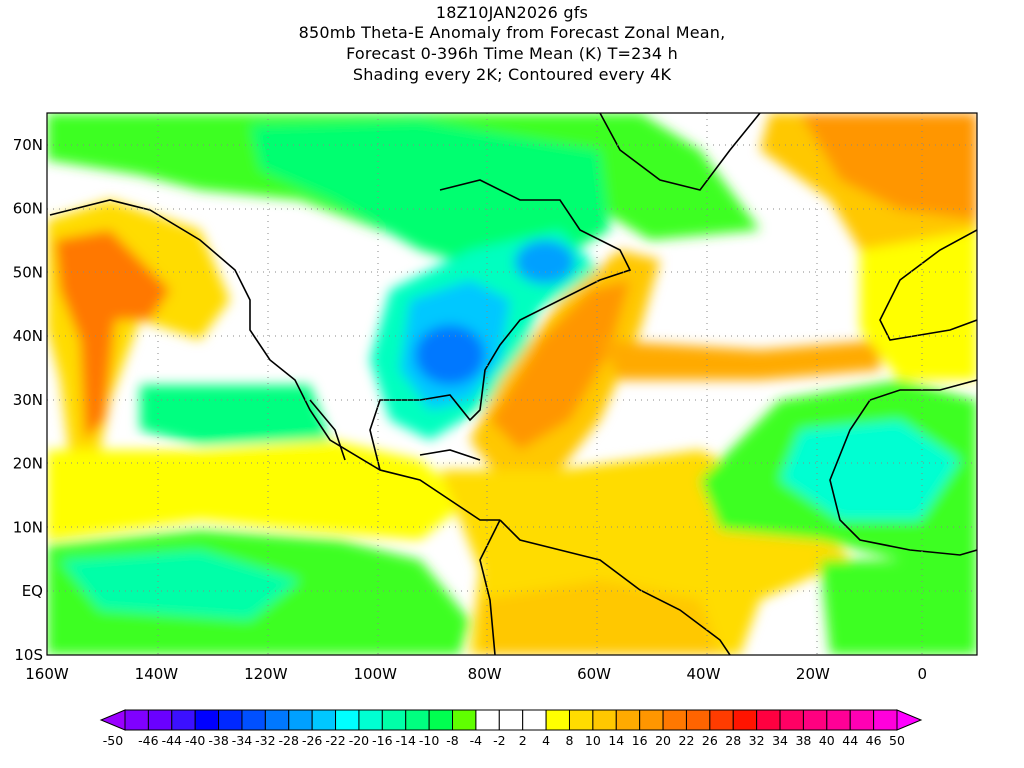 Image resolution: width=1024 pixels, height=768 pixels. I want to click on colorbar-label: 16, so click(640, 740).